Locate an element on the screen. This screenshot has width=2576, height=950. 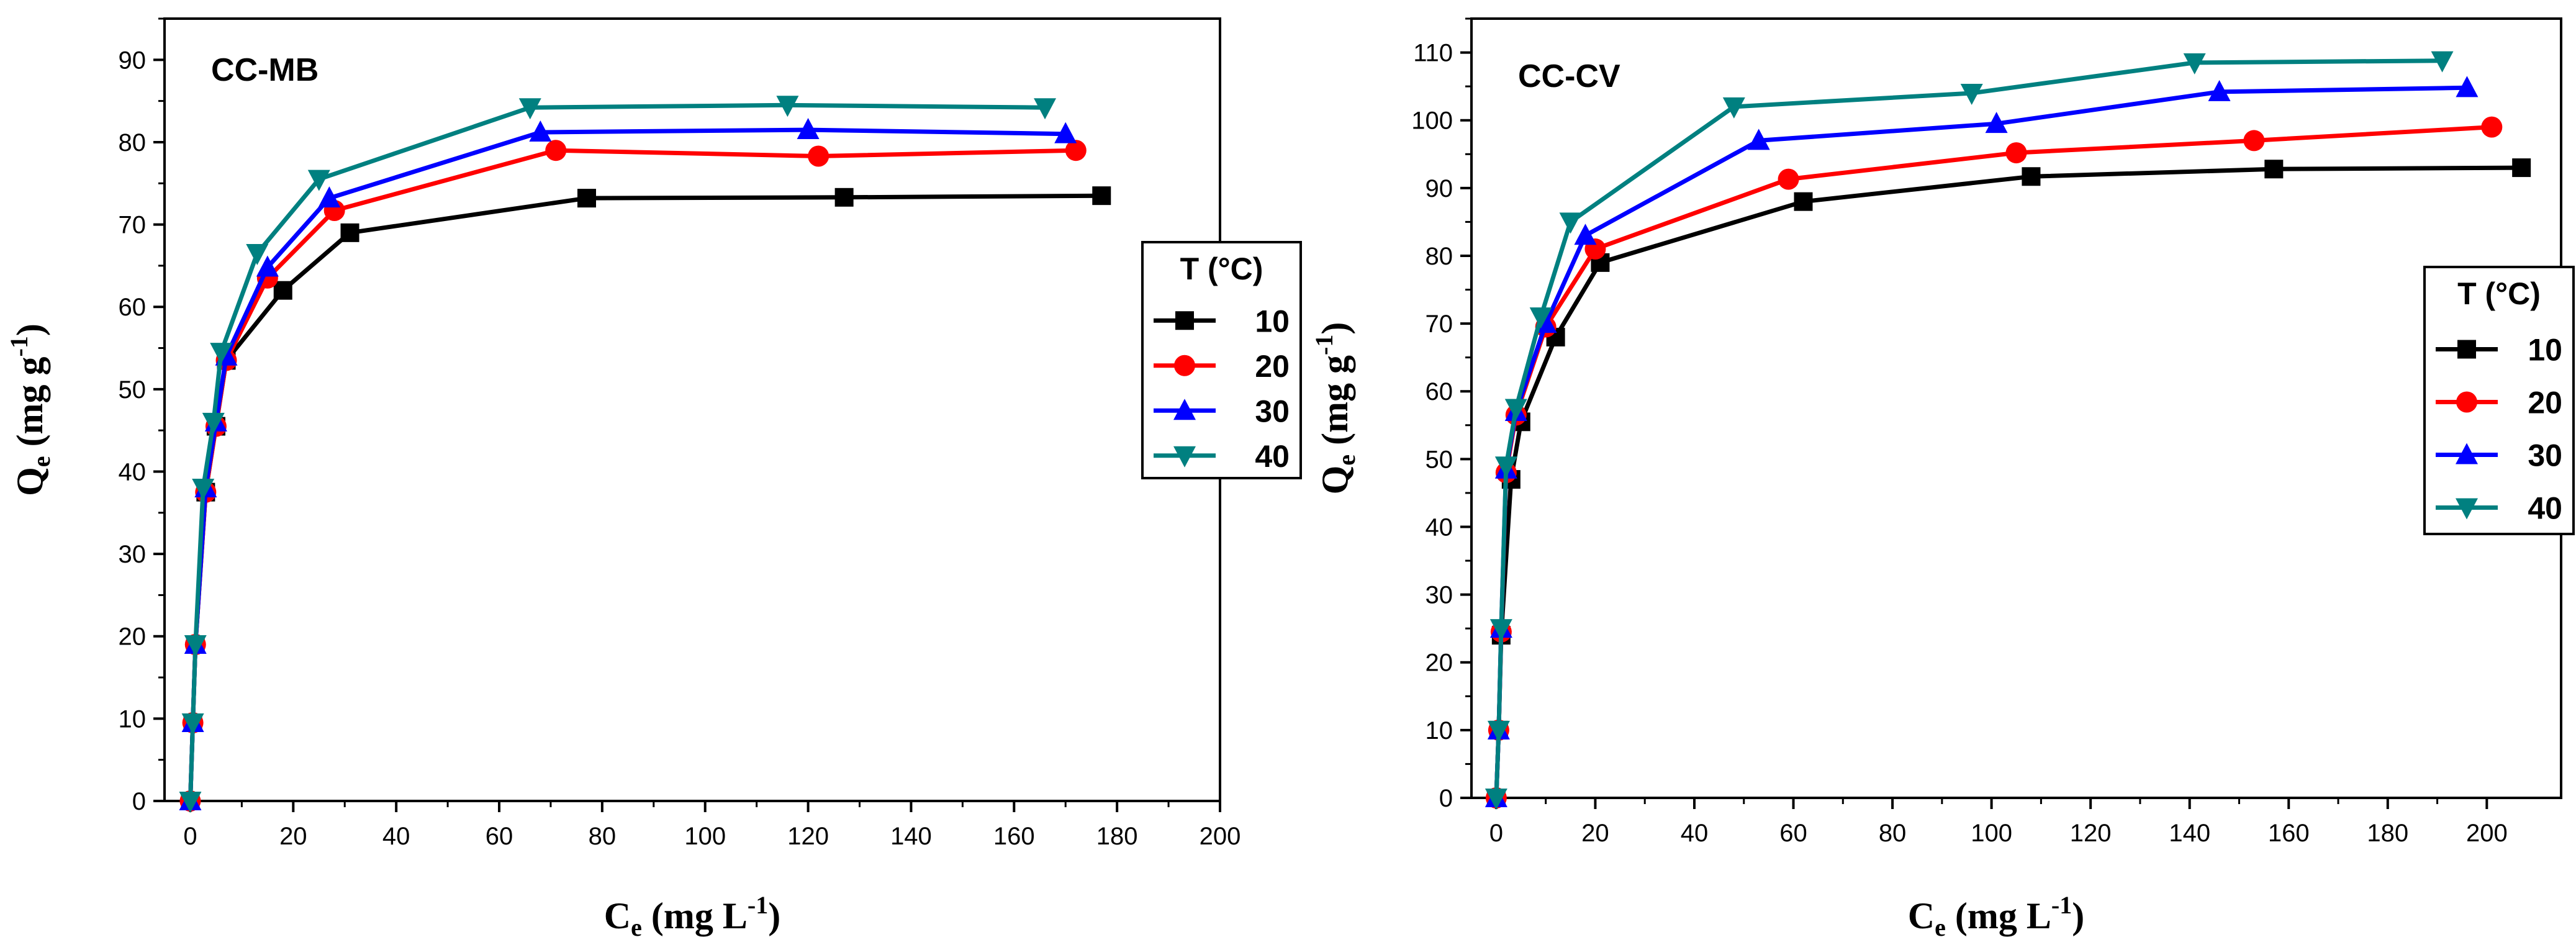
y-tick-label: 50 is located at coordinates (1439, 459).